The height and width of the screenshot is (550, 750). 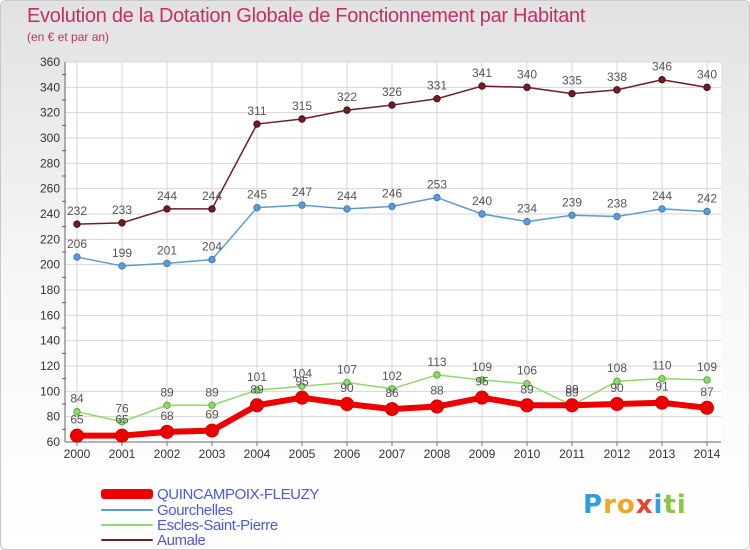 I want to click on data-label-quincampoix-fleuzy: 90, so click(x=617, y=388).